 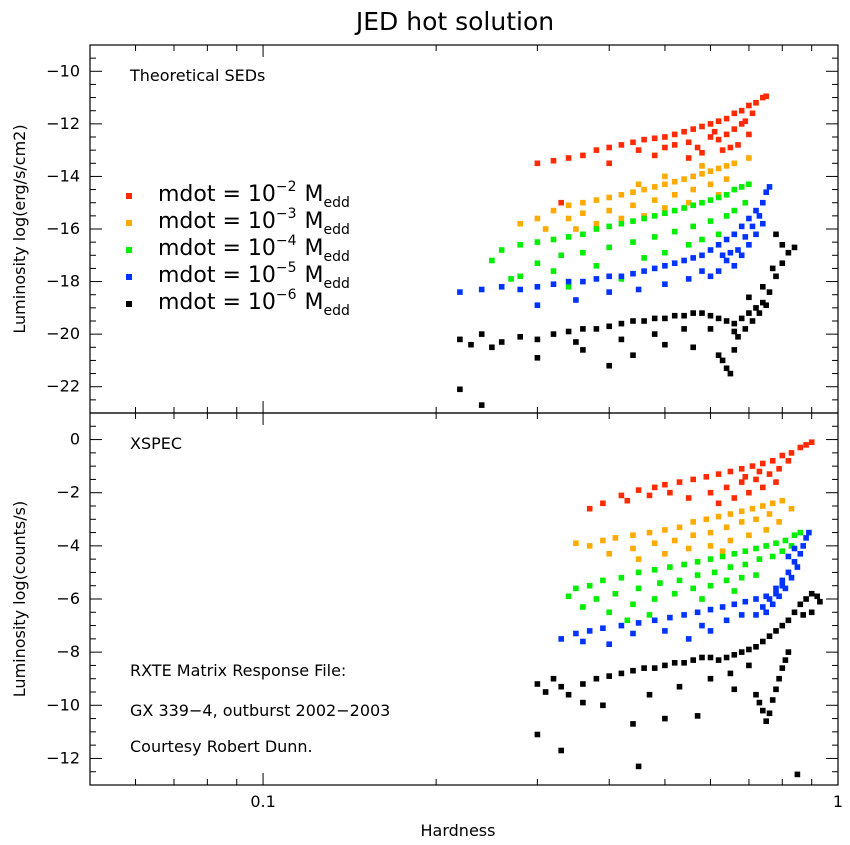 I want to click on legend-swatch, so click(x=129, y=277).